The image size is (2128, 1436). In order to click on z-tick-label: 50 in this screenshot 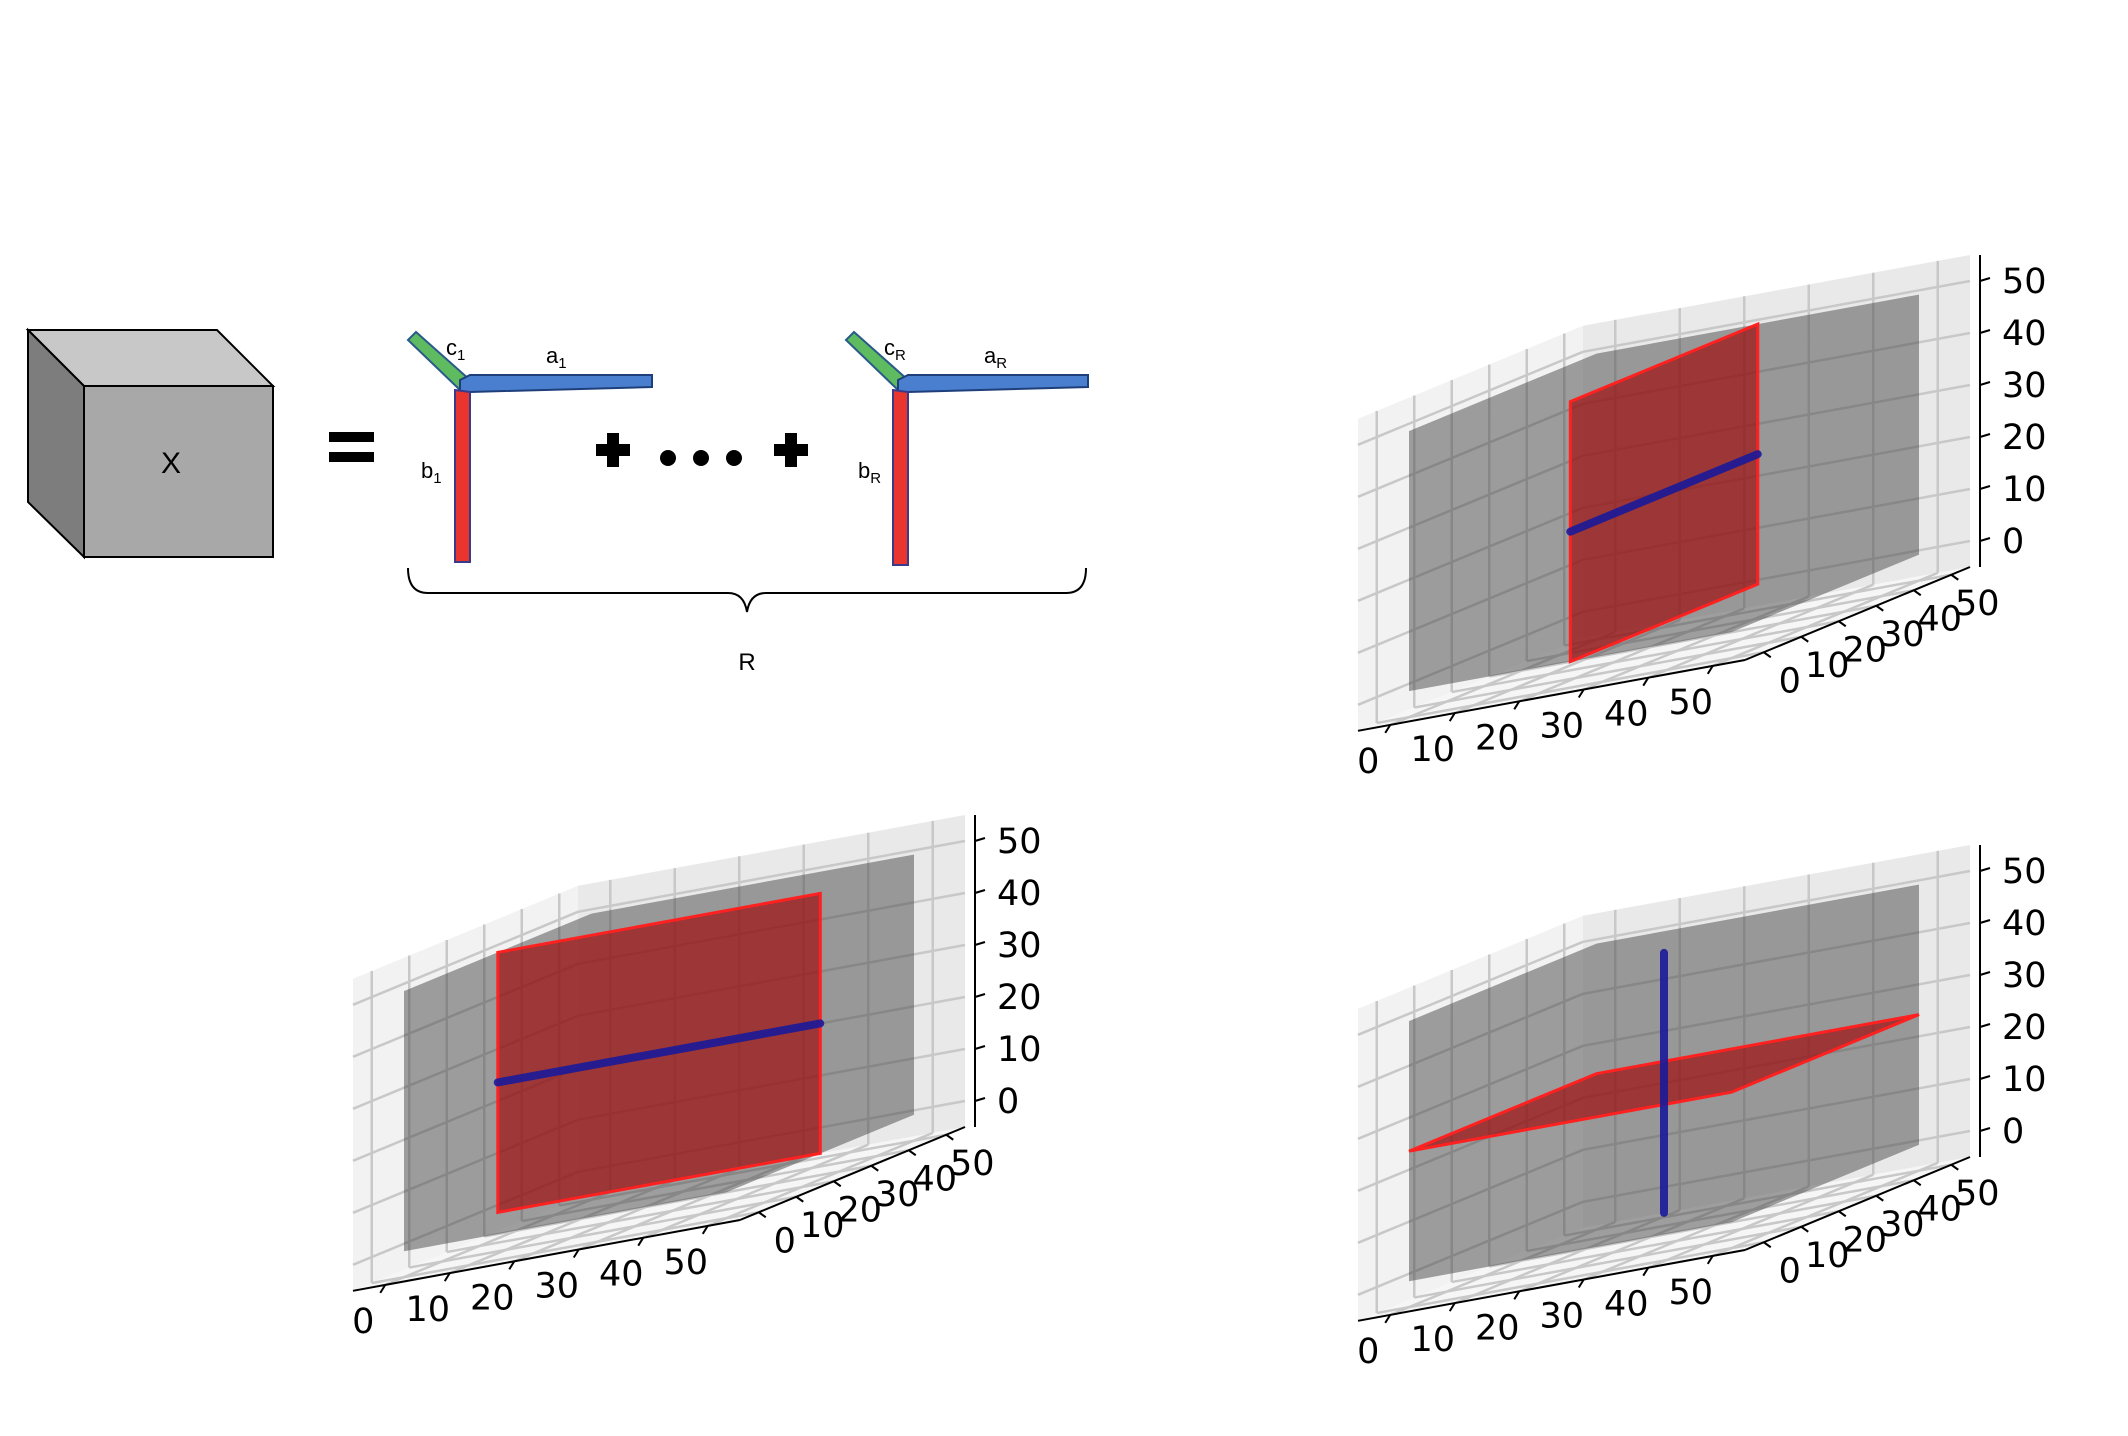, I will do `click(2024, 872)`.